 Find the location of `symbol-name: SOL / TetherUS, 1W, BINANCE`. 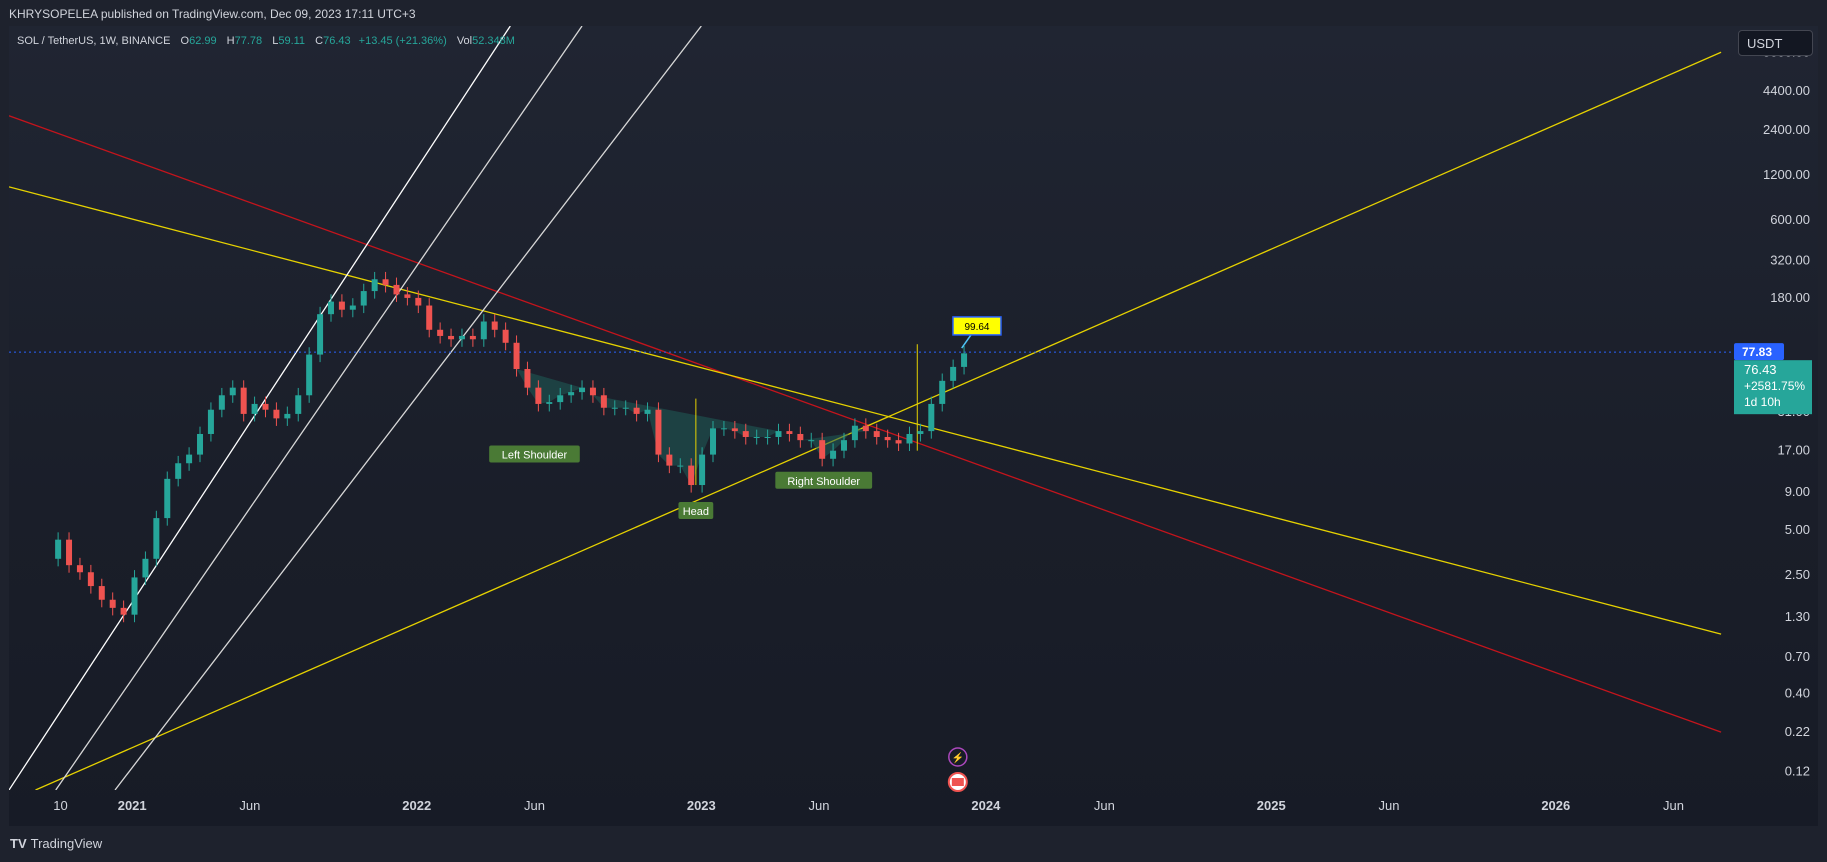

symbol-name: SOL / TetherUS, 1W, BINANCE is located at coordinates (94, 41).